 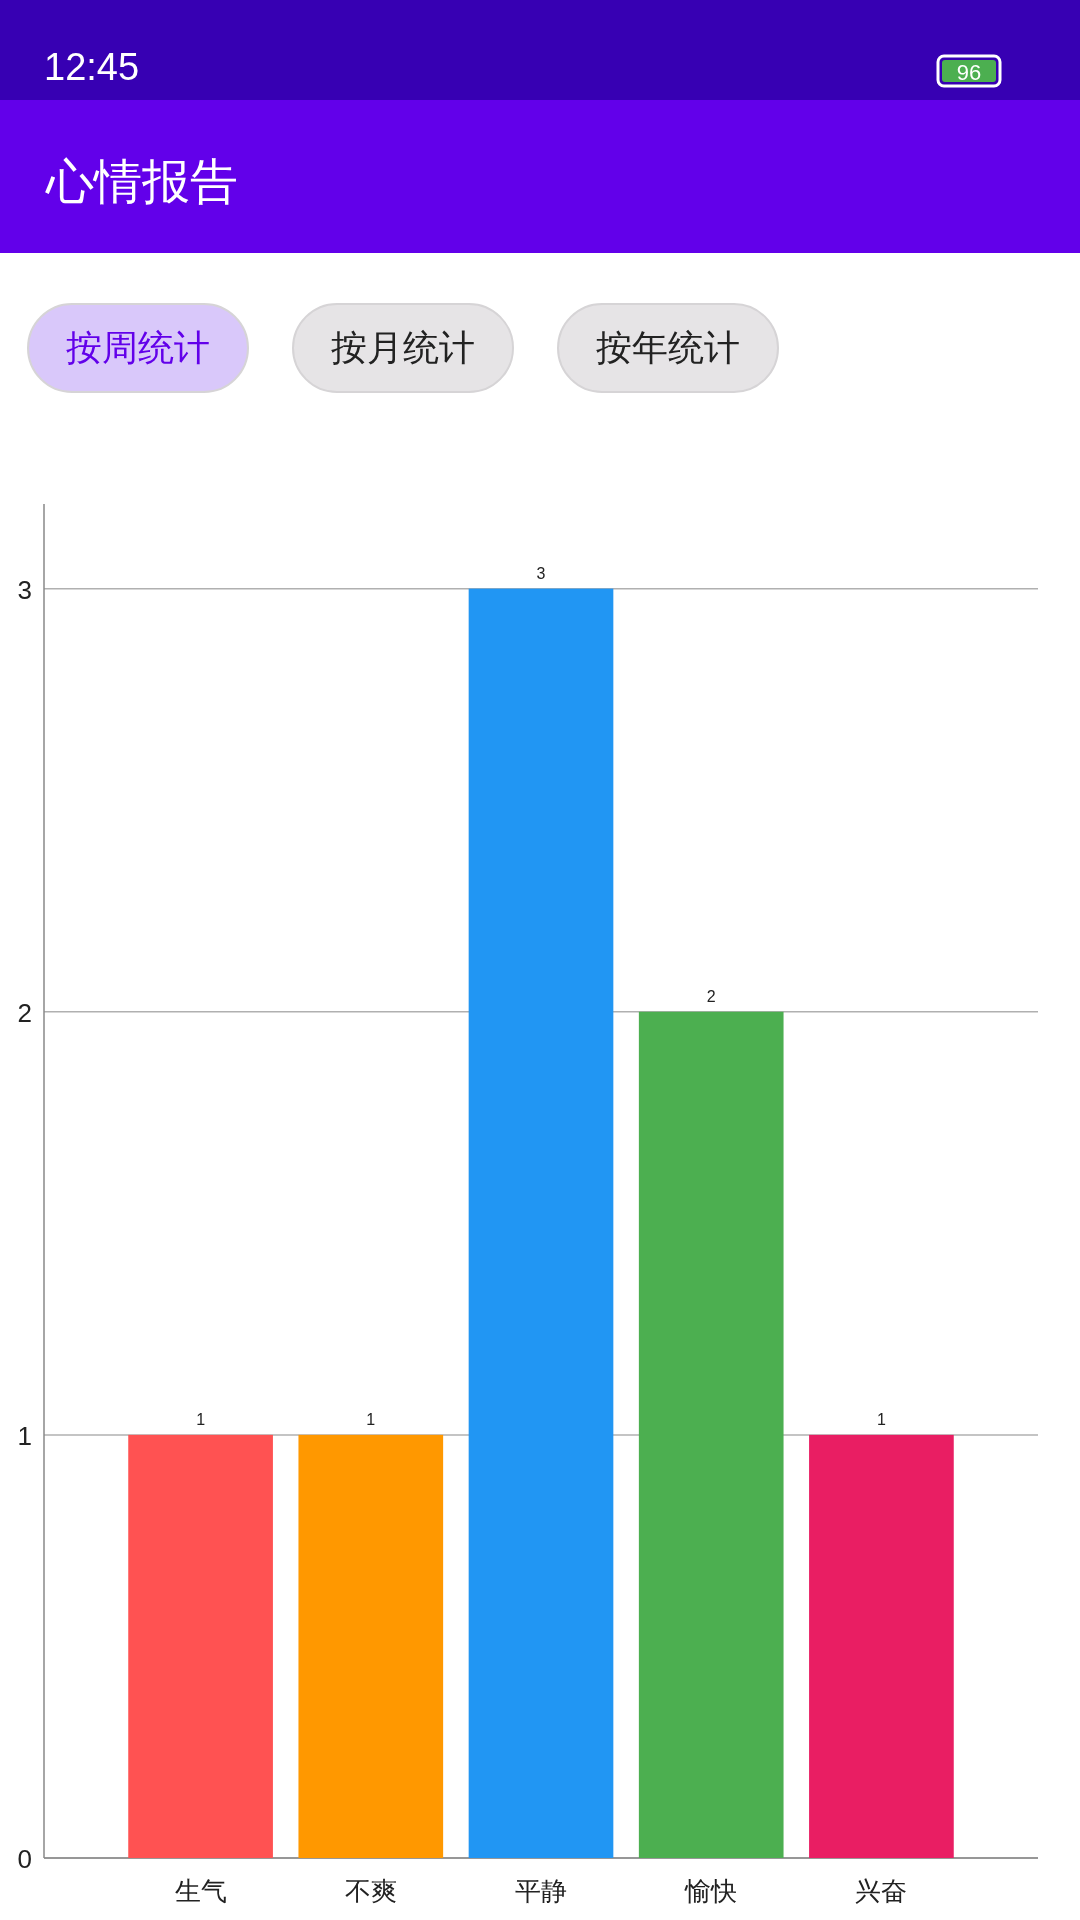 I want to click on x-tick-label: 生气, so click(x=200, y=1891).